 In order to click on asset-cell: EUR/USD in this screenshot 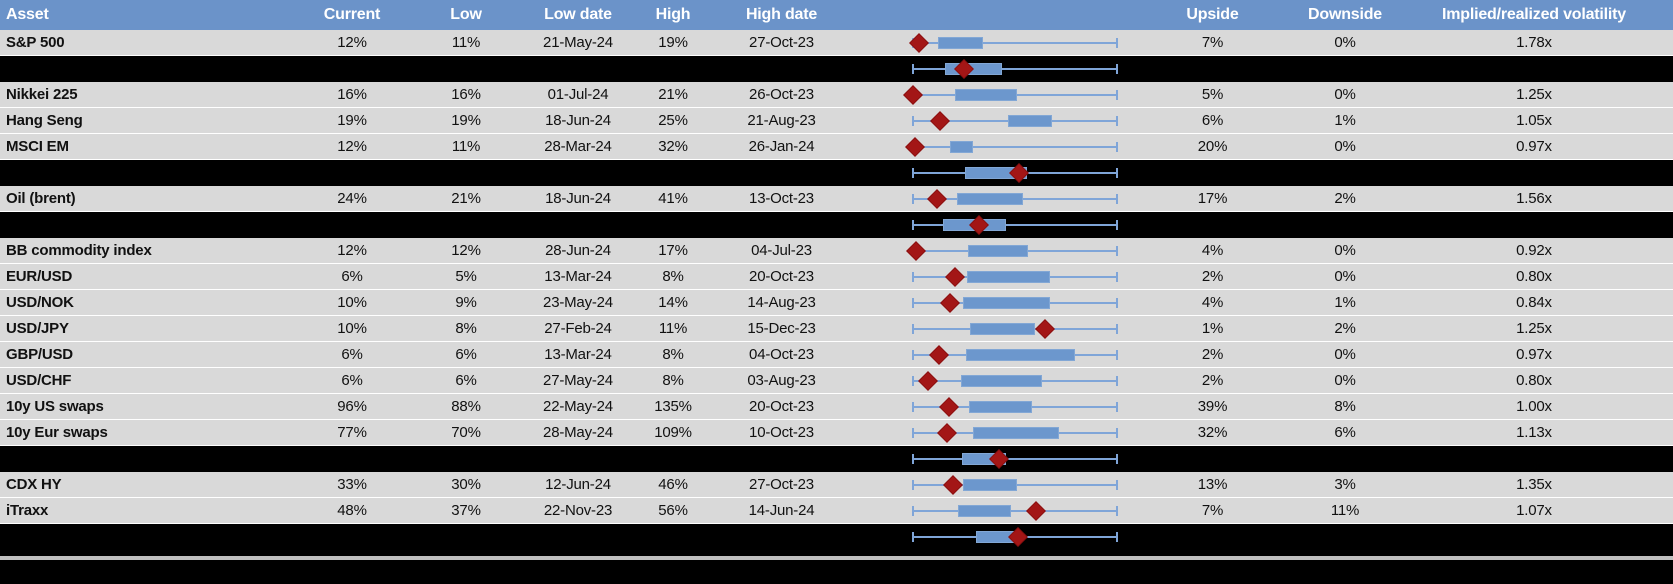, I will do `click(39, 276)`.